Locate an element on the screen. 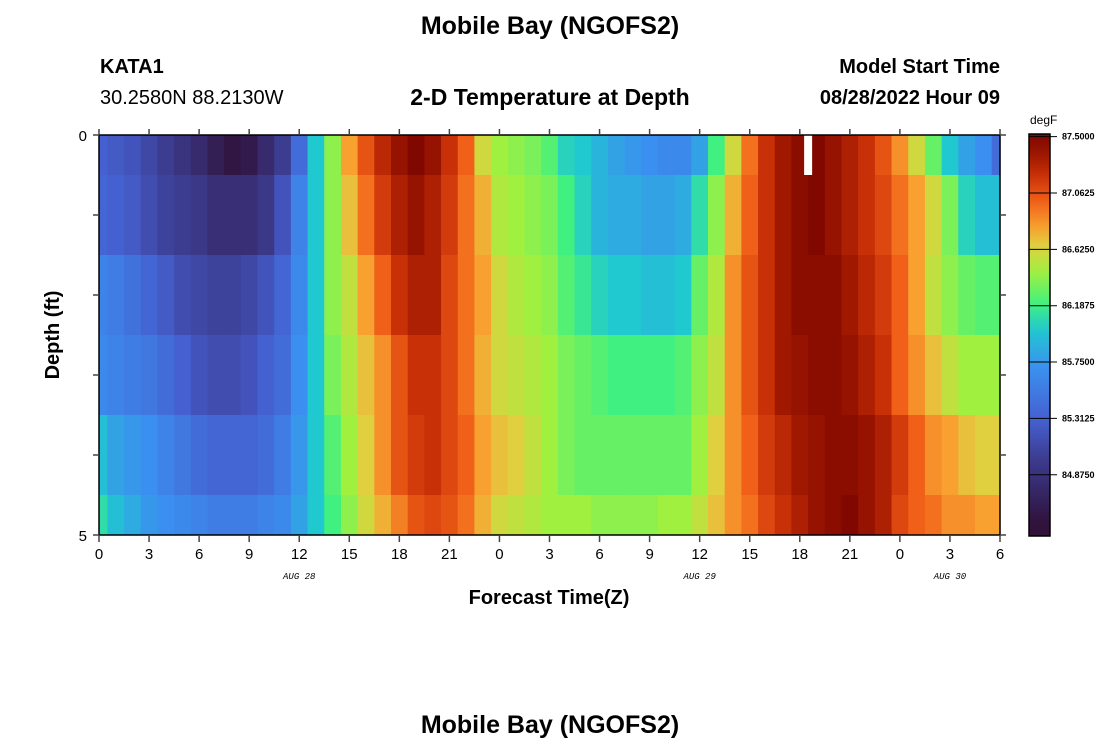 The image size is (1100, 750). station-coordinates: 30.2580N 88.2130W is located at coordinates (192, 98).